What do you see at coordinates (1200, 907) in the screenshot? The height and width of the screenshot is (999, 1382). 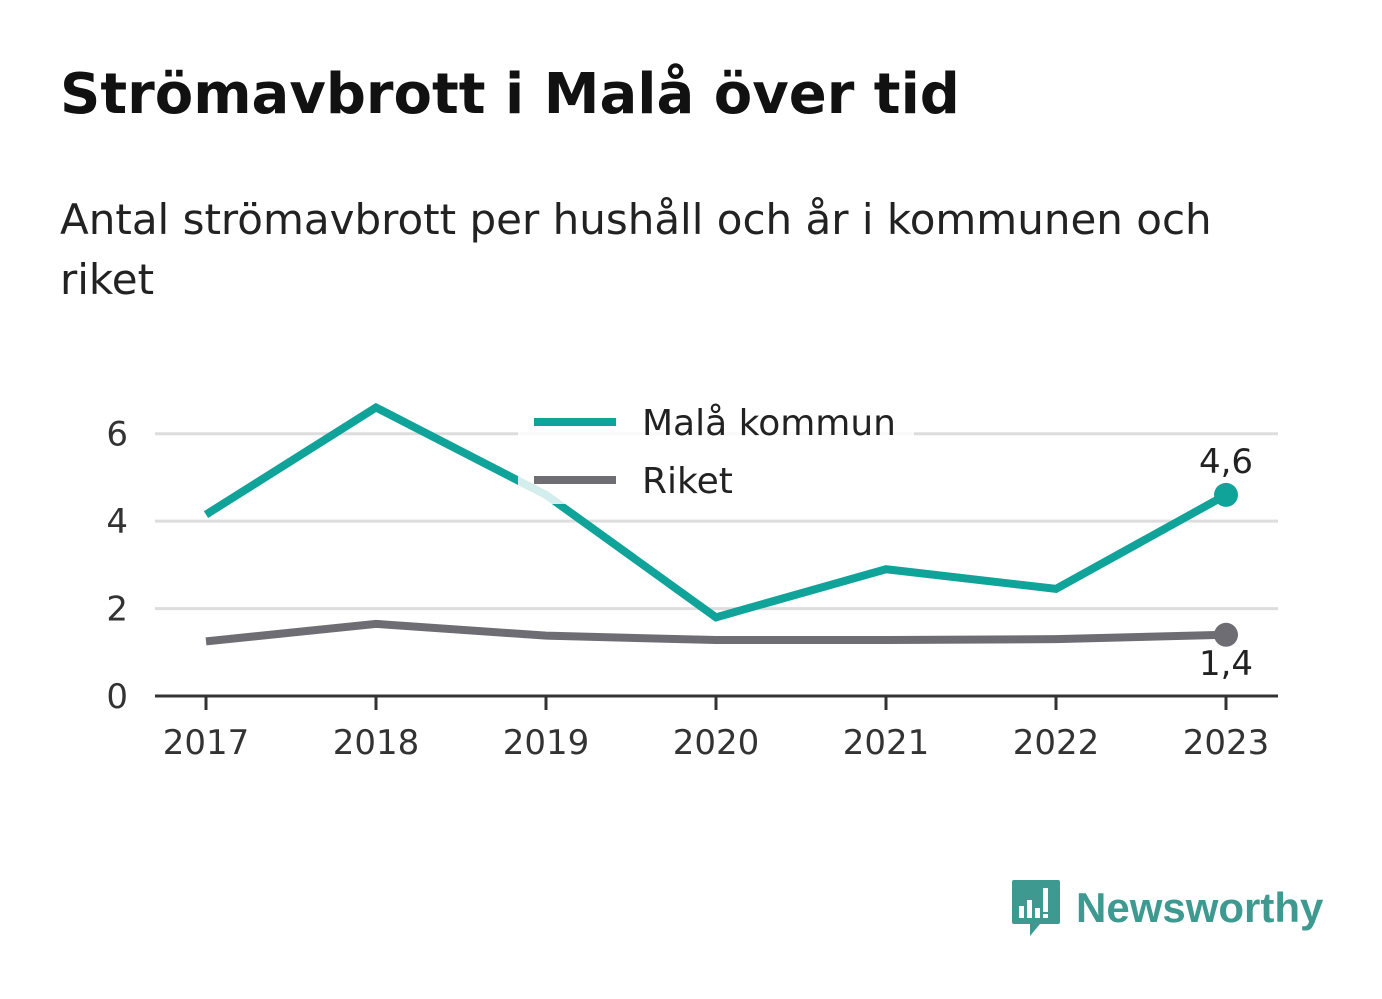 I see `brand-name: Newsworthy` at bounding box center [1200, 907].